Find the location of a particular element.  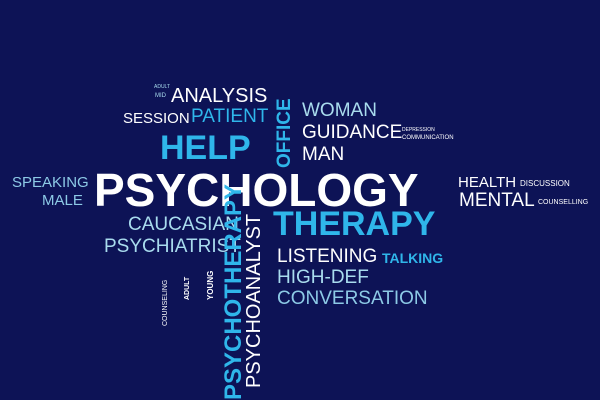

word-patient: PATIENT is located at coordinates (230, 116).